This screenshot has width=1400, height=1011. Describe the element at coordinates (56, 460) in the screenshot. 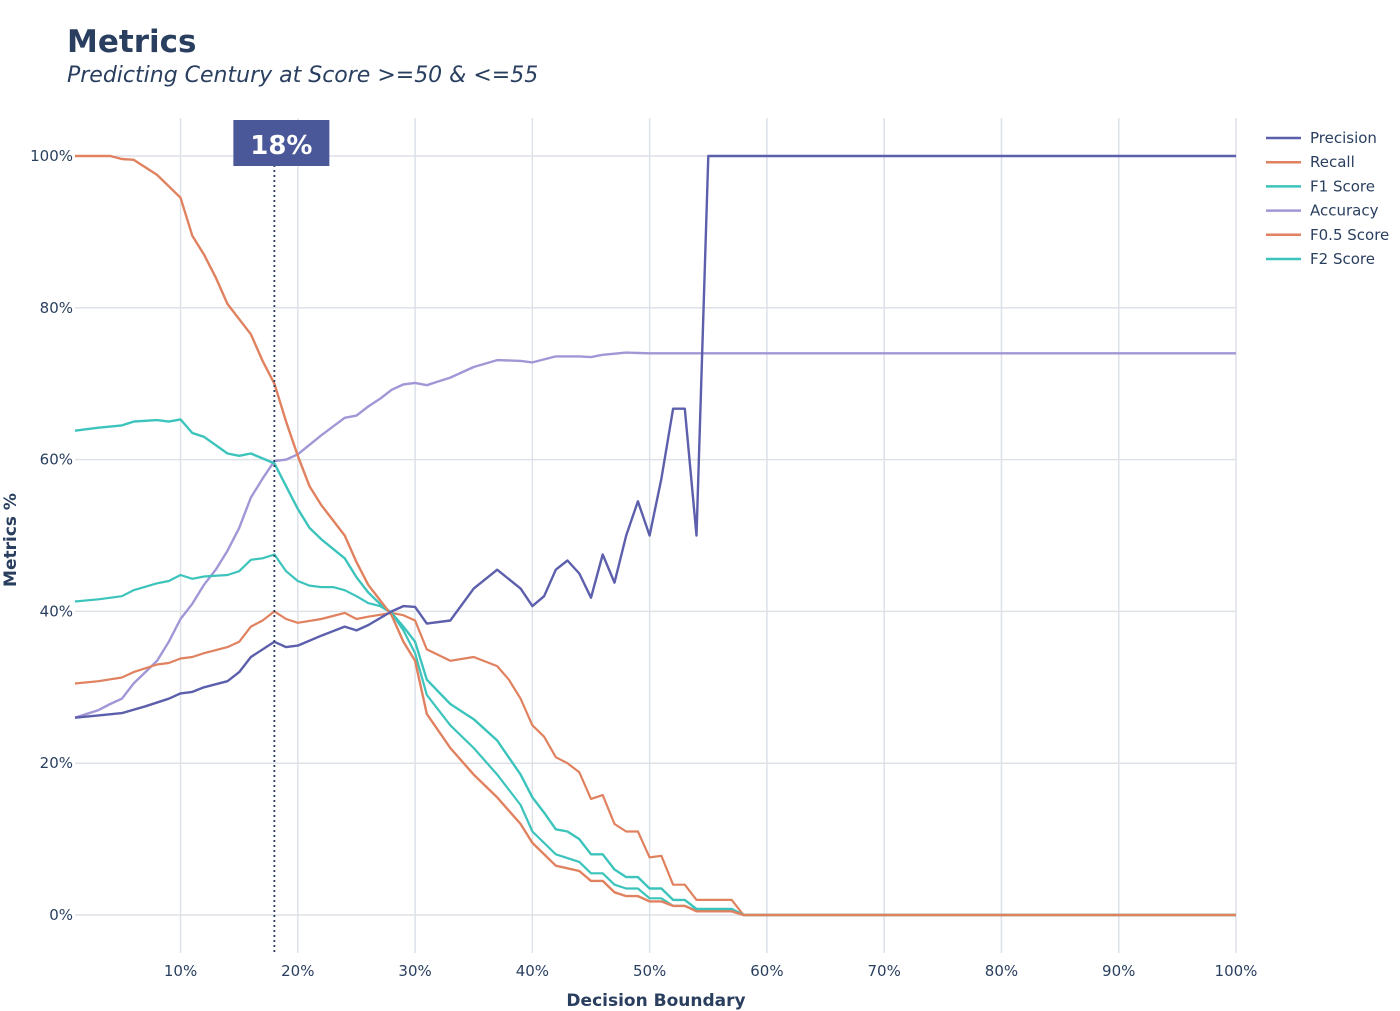

I see `y-tick-label: 60%` at that location.